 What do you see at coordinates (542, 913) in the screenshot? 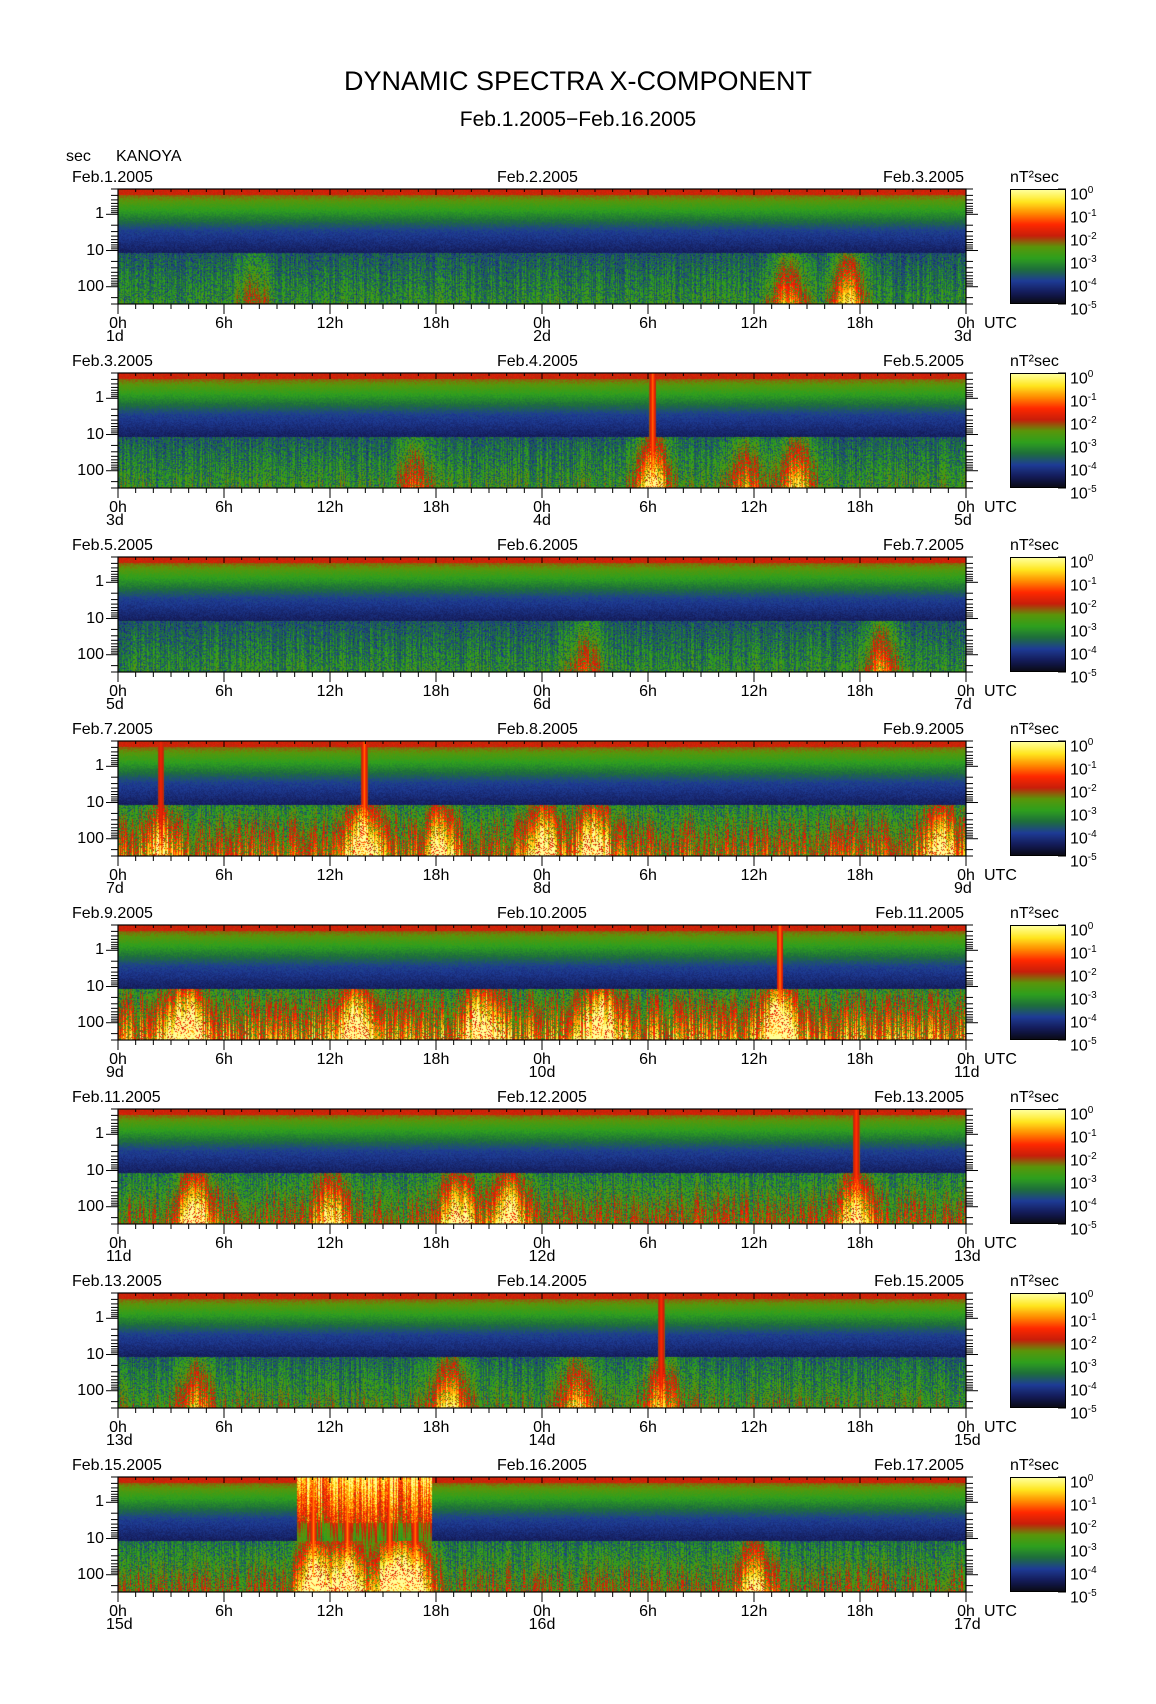
I see `panel-date-mid: Feb.10.2005` at bounding box center [542, 913].